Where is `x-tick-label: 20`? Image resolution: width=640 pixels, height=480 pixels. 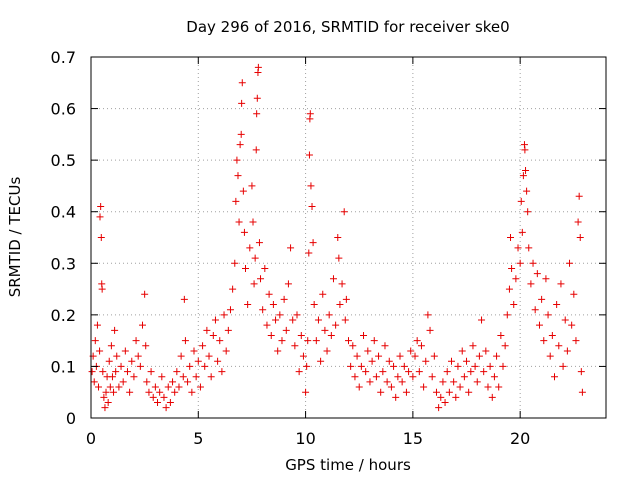
x-tick-label: 20 is located at coordinates (520, 438).